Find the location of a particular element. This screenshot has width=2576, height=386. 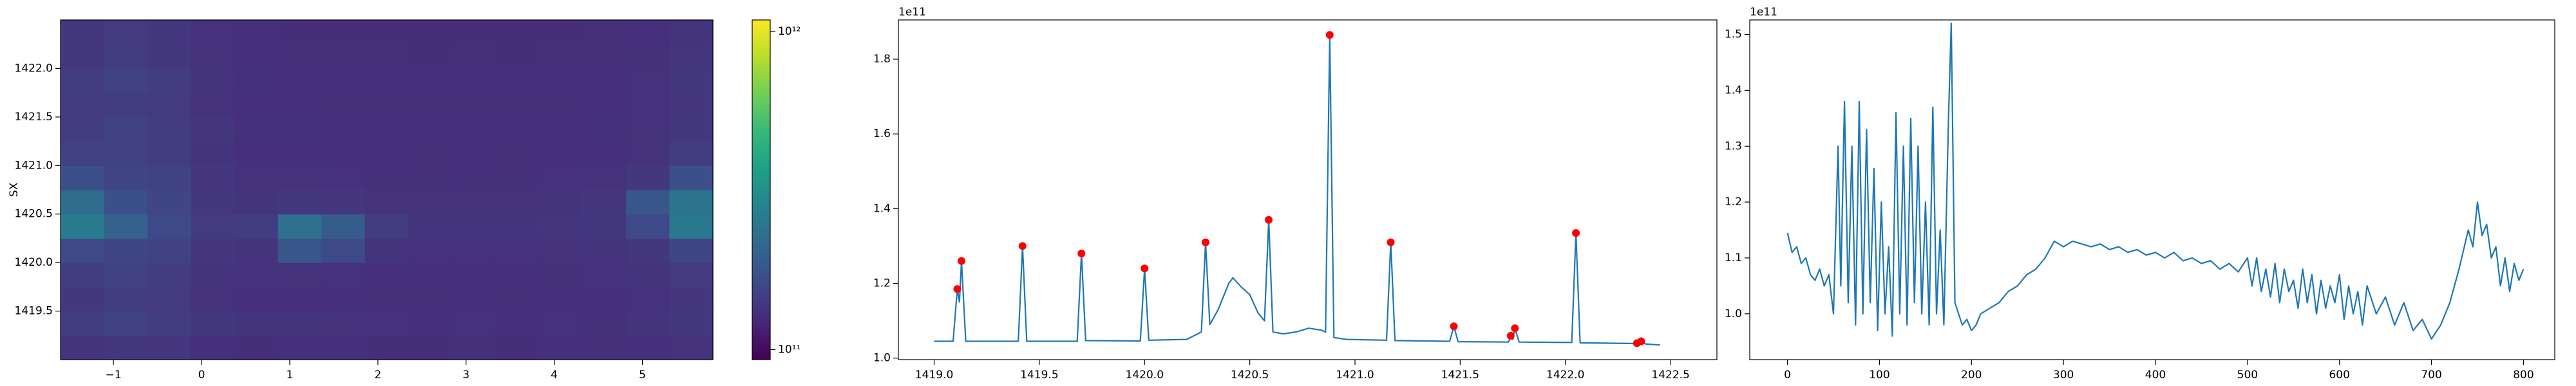

x-tick-label: 500 is located at coordinates (2247, 375).